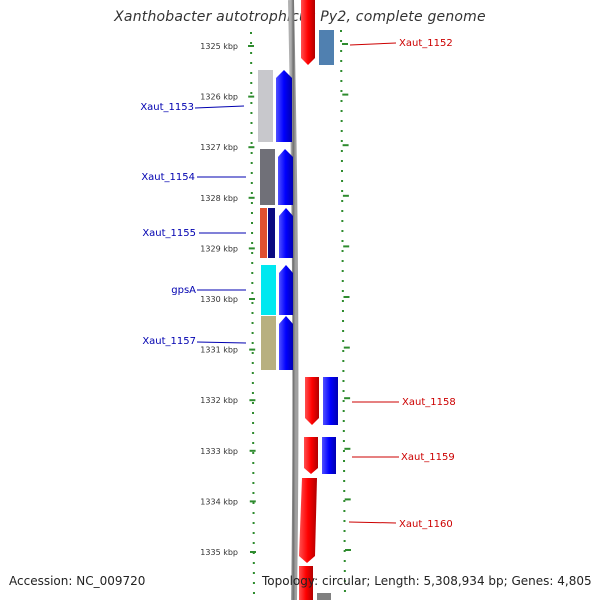 The image size is (600, 600). What do you see at coordinates (252, 315) in the screenshot?
I see `ticks-left` at bounding box center [252, 315].